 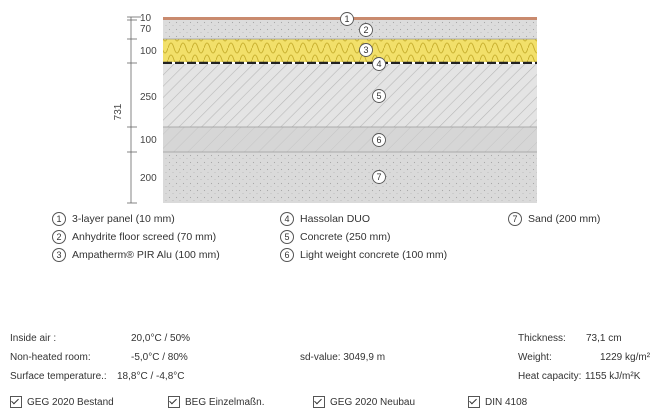 What do you see at coordinates (59, 255) in the screenshot?
I see `legend-number-3: 3` at bounding box center [59, 255].